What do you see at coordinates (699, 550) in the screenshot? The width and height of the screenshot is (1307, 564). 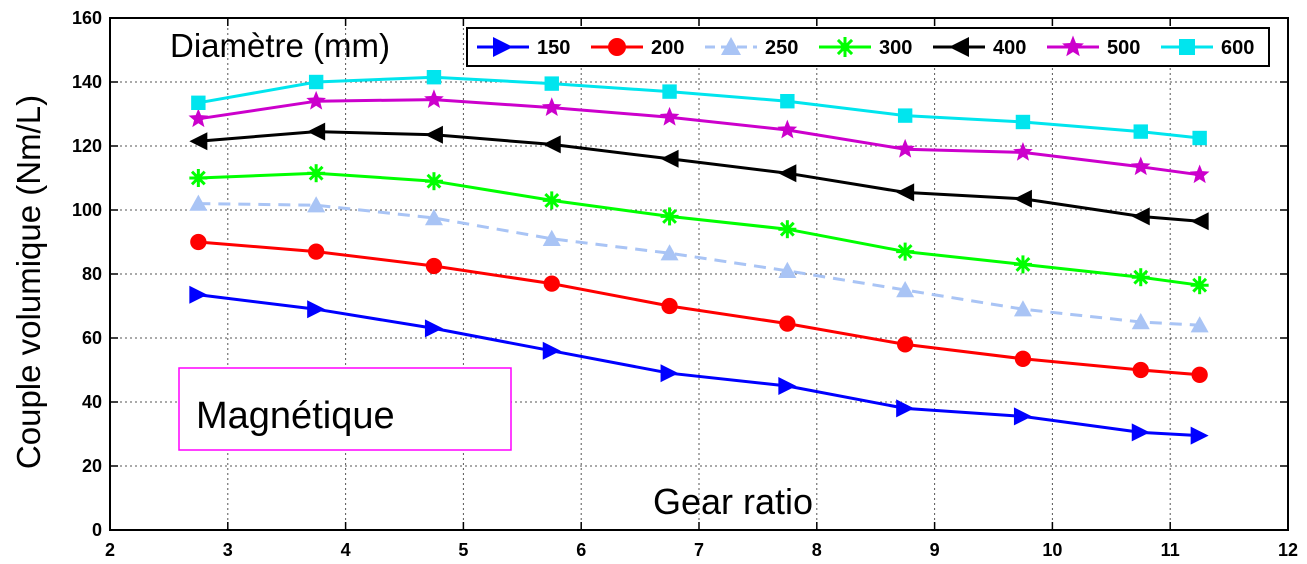 I see `x-tick-label: 7` at bounding box center [699, 550].